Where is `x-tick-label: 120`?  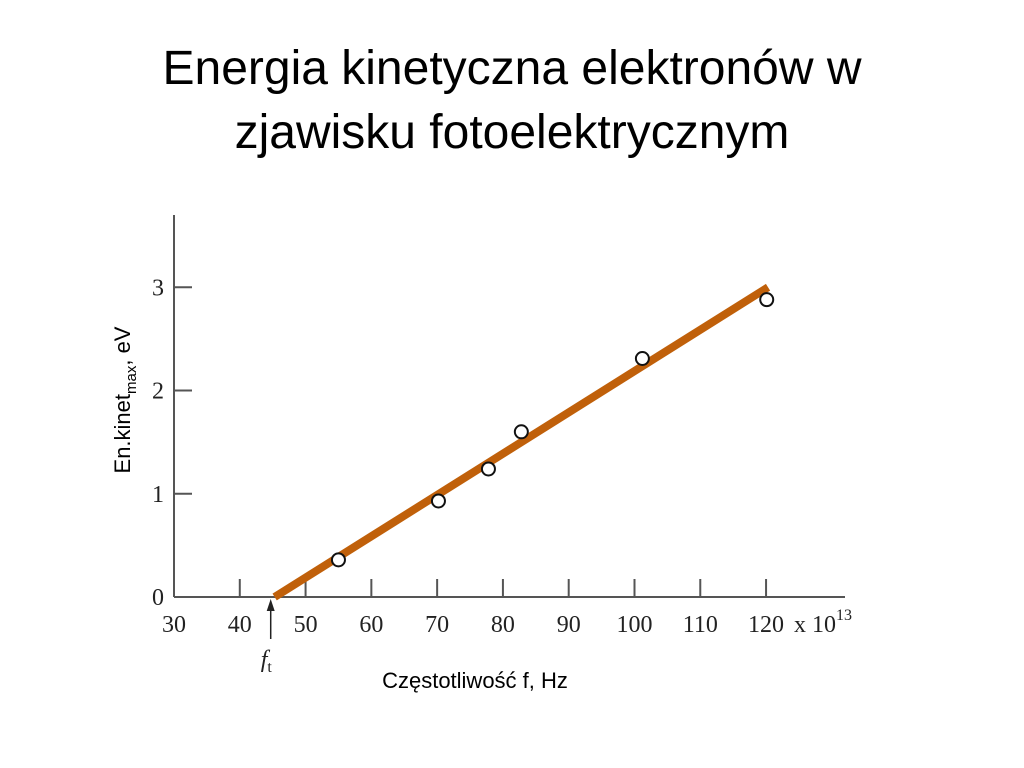
x-tick-label: 120 is located at coordinates (766, 625).